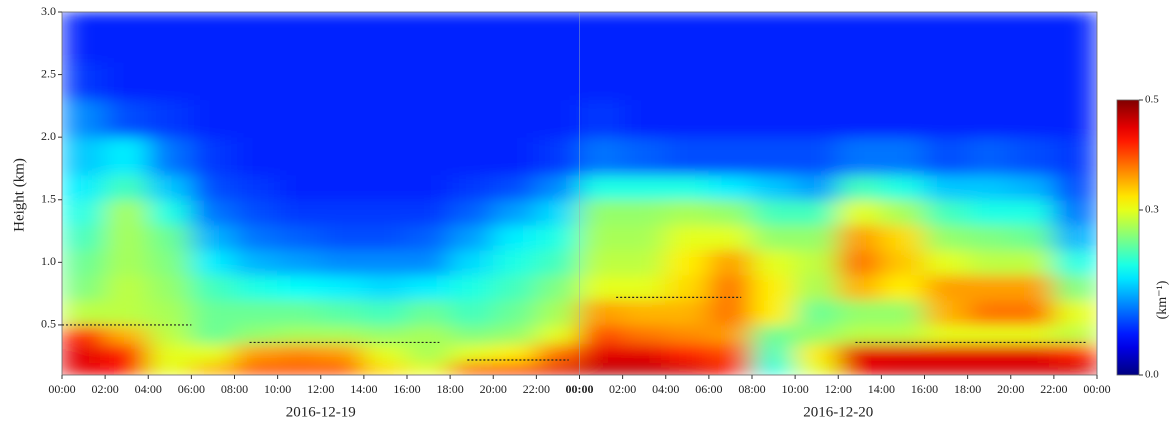 The width and height of the screenshot is (1175, 439). Describe the element at coordinates (665, 389) in the screenshot. I see `x-tick-label: 04:00` at that location.